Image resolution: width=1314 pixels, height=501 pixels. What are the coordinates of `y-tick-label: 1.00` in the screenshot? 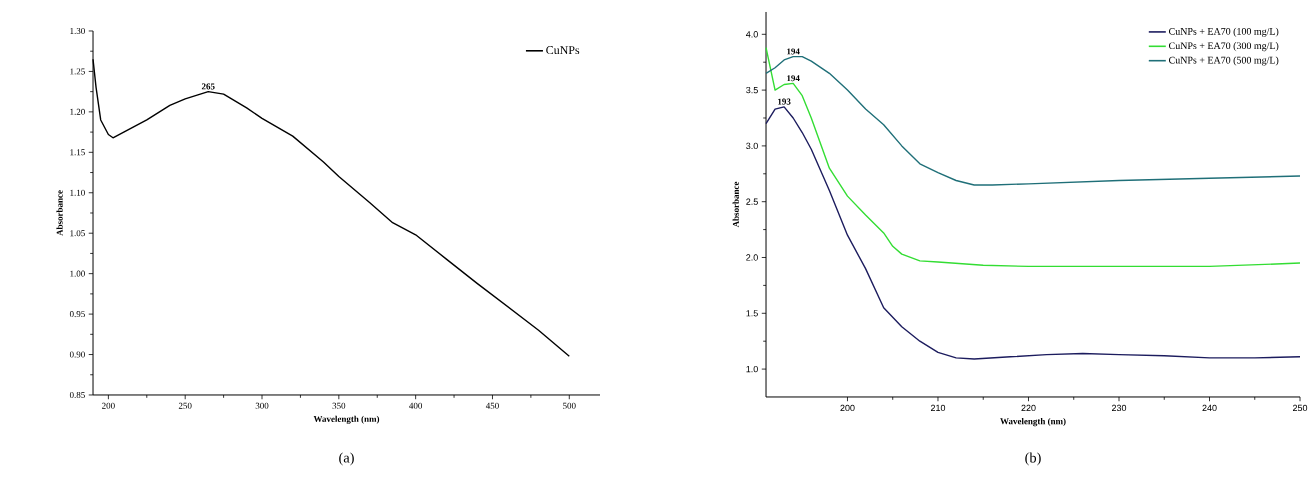 It's located at (77, 273).